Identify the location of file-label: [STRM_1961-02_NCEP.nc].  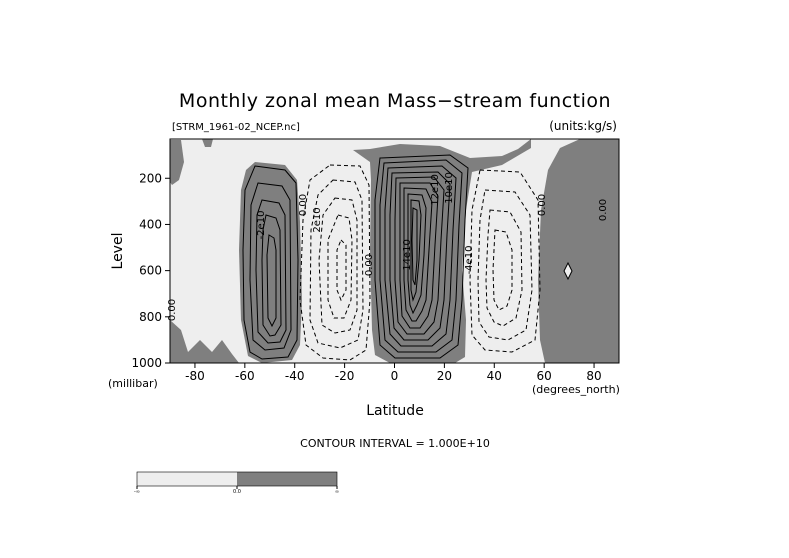
(236, 127).